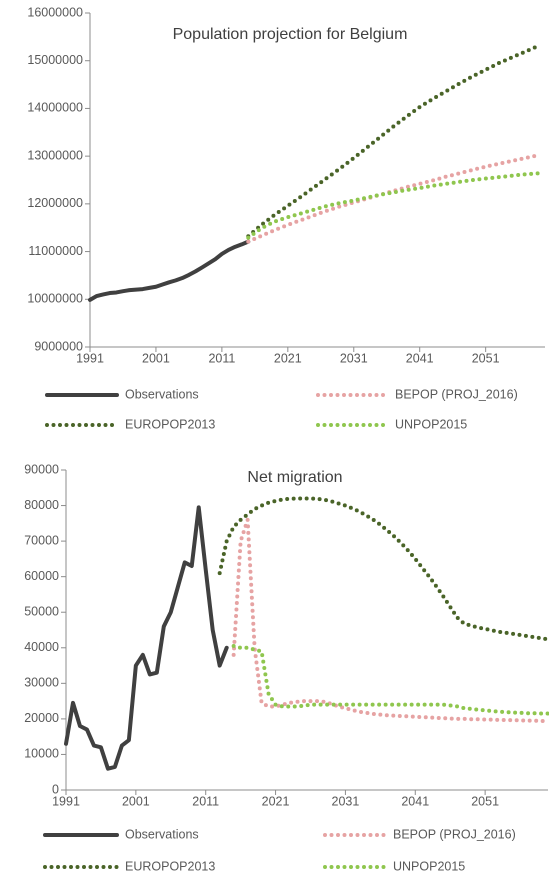 The height and width of the screenshot is (881, 549). I want to click on y-tick-label: 90000, so click(41, 469).